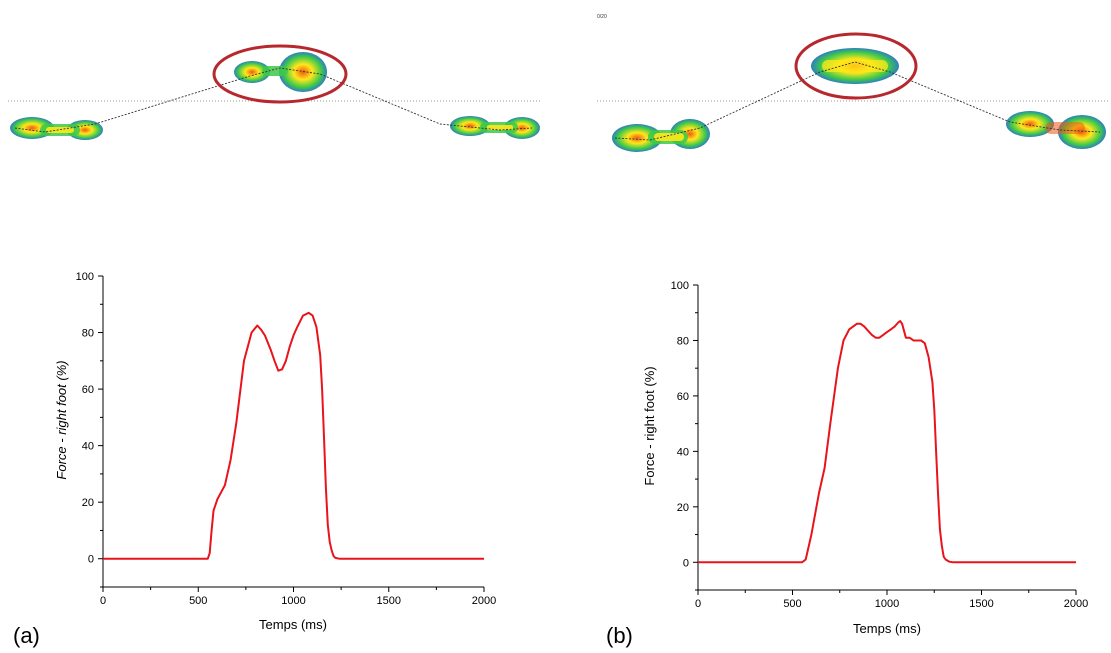  I want to click on chart-b-x-tick-label: 2000, so click(1076, 604).